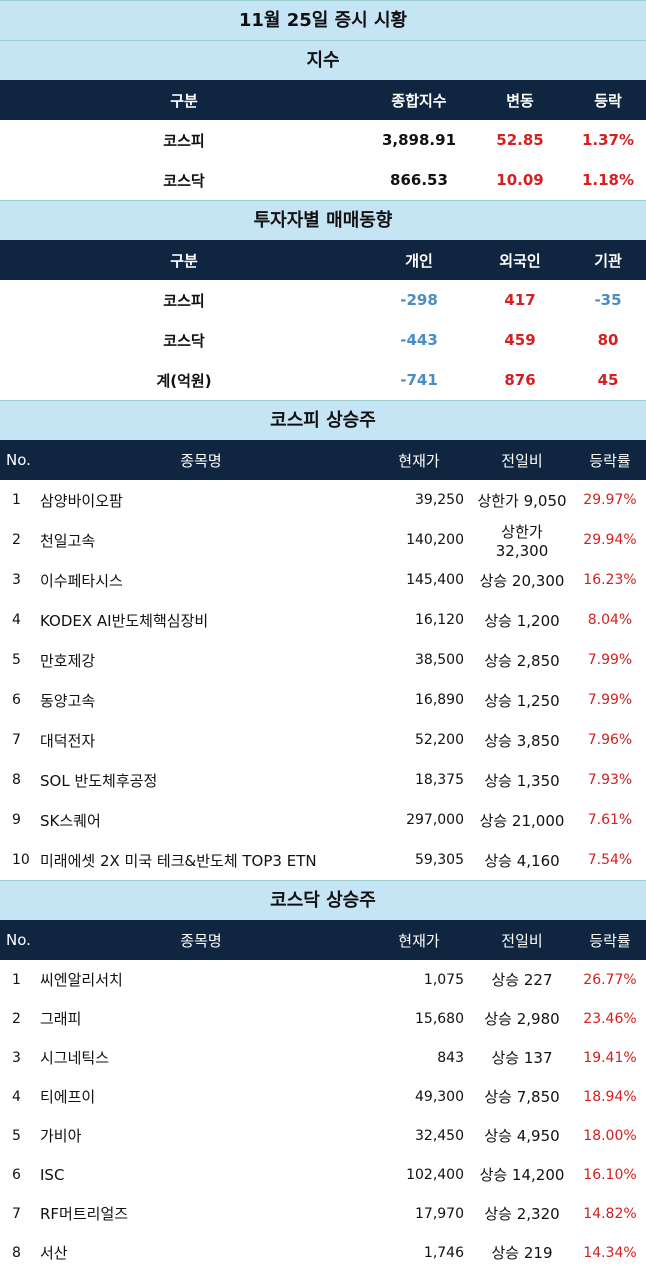 The image size is (646, 1272). Describe the element at coordinates (323, 1057) in the screenshot. I see `table-row: 3 시그네틱스 843 상승 137 19.41%` at that location.